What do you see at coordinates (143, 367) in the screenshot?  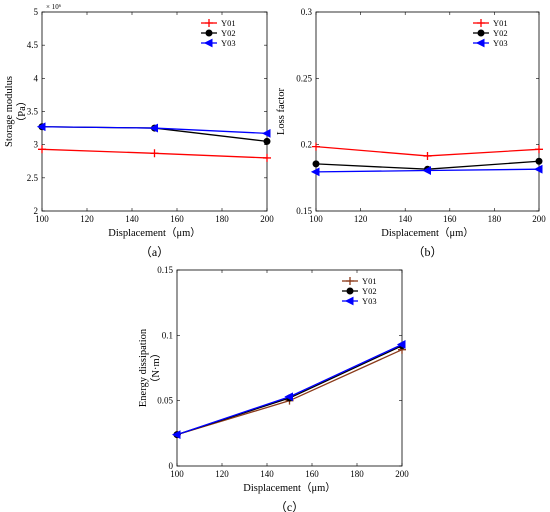 I see `y-axis-label: Energy dissipation` at bounding box center [143, 367].